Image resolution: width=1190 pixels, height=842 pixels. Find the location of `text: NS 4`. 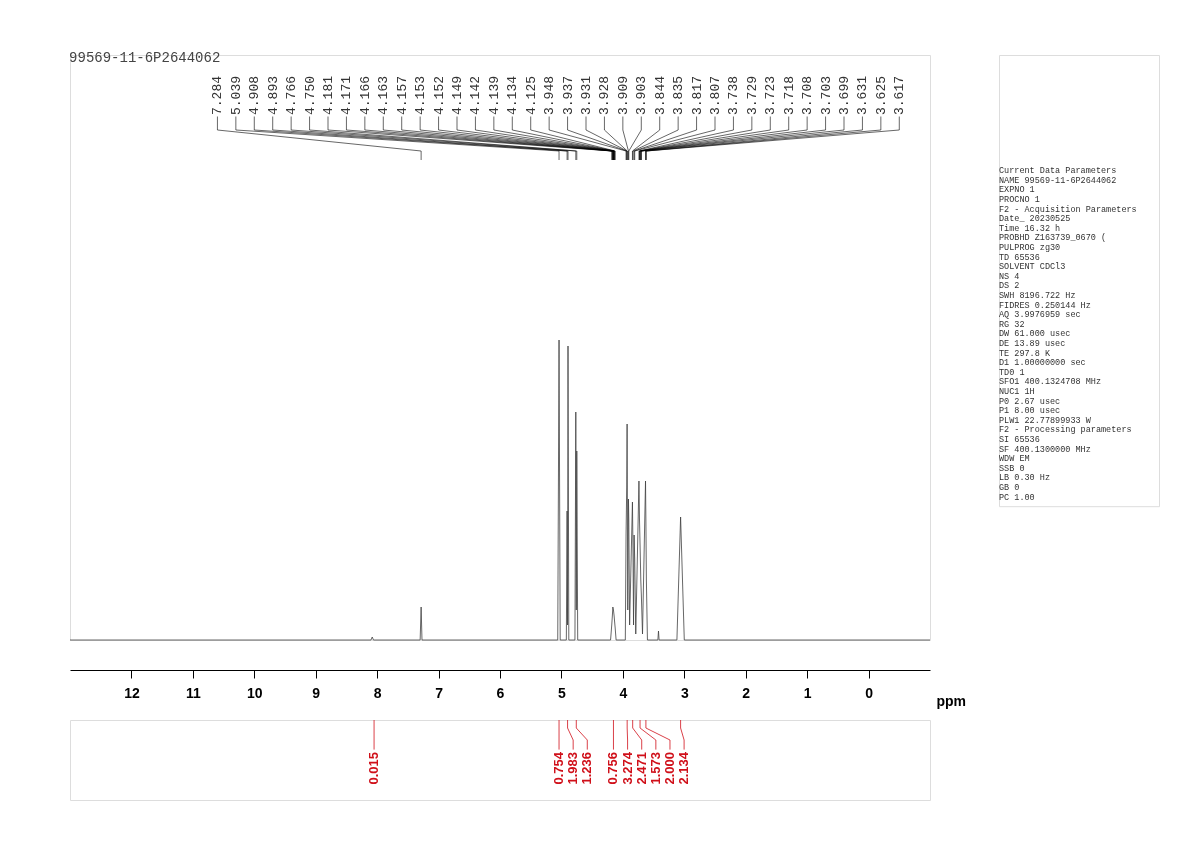

text: NS 4 is located at coordinates (1009, 276).